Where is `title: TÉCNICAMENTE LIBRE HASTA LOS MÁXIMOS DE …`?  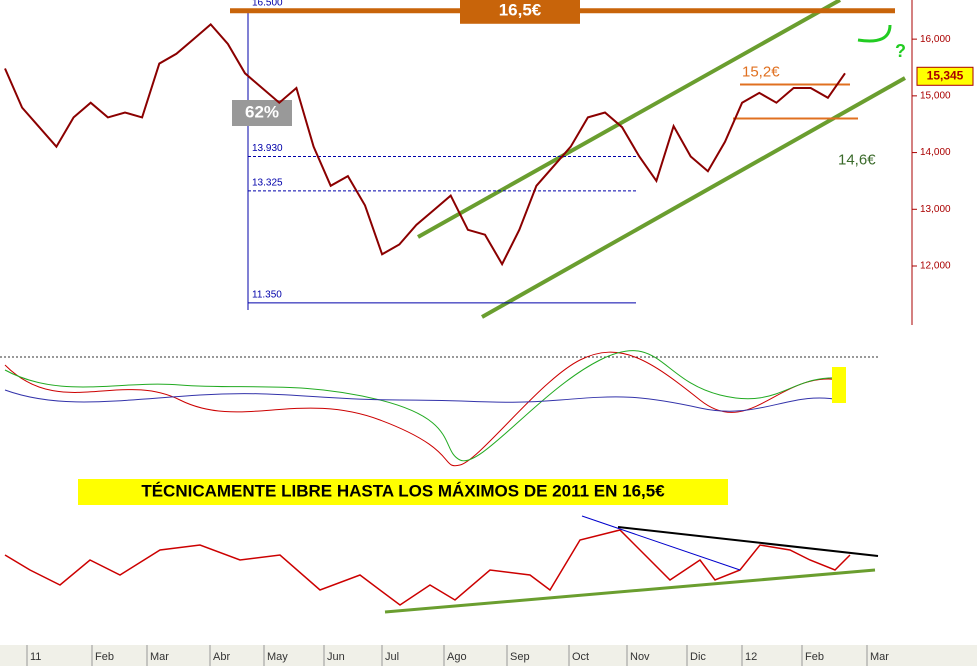 title: TÉCNICAMENTE LIBRE HASTA LOS MÁXIMOS DE … is located at coordinates (403, 490).